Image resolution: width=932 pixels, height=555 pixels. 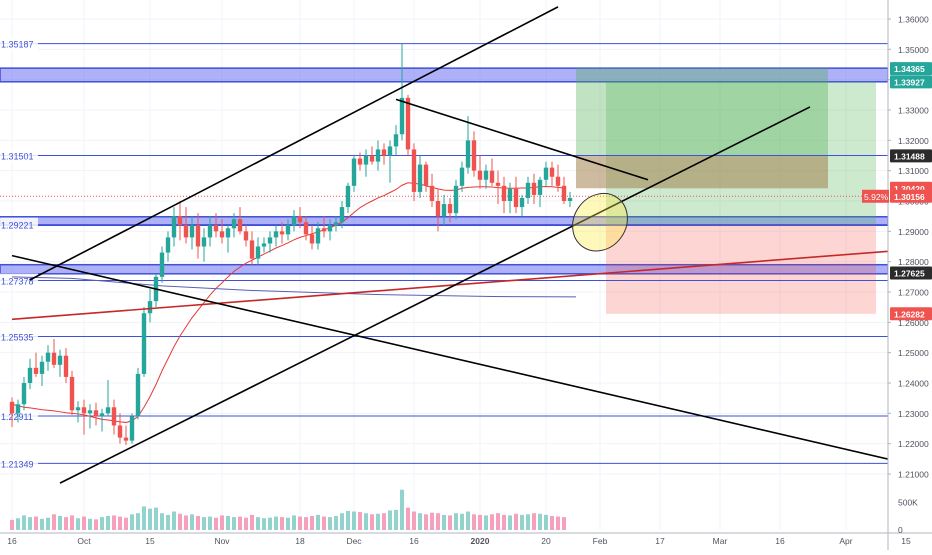 I want to click on time-tick-label: 18, so click(x=300, y=541).